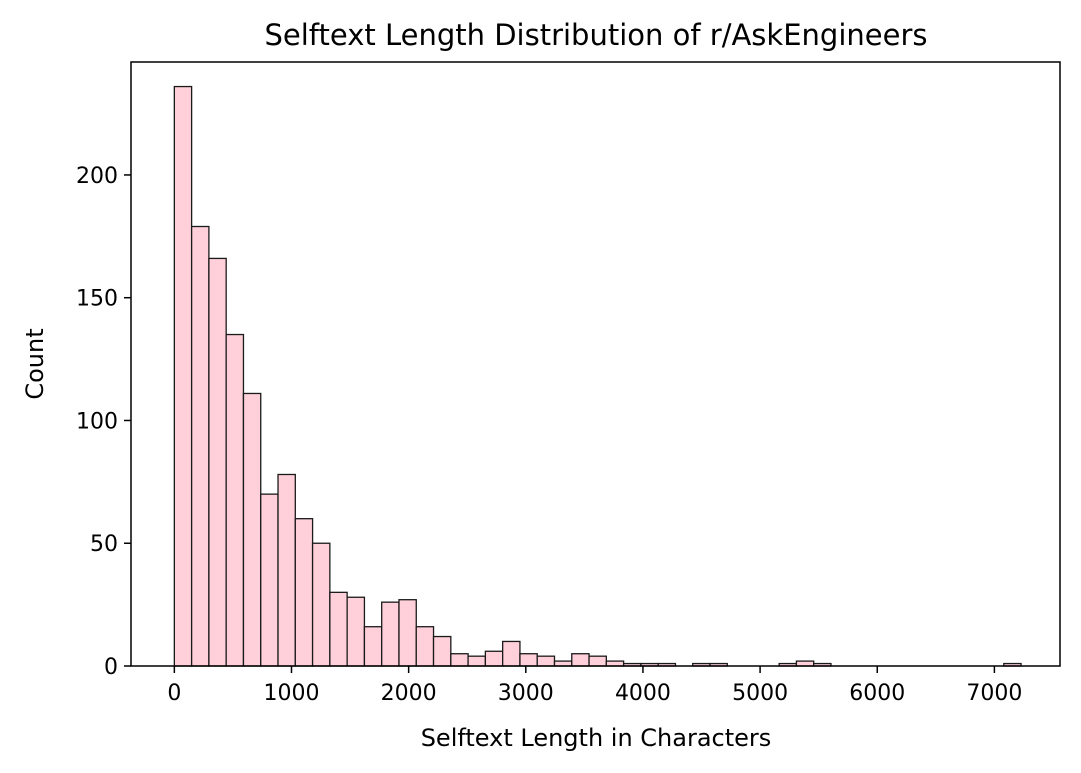 Image resolution: width=1081 pixels, height=773 pixels. I want to click on x-axis-label: Selftext Length in Characters, so click(596, 738).